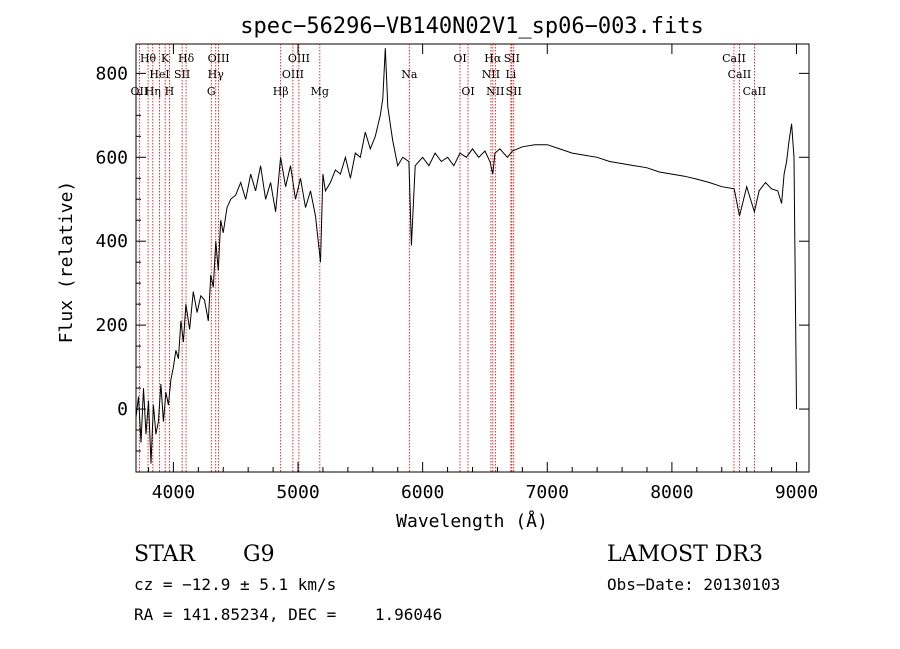 The width and height of the screenshot is (900, 649). Describe the element at coordinates (510, 74) in the screenshot. I see `line-label: Li` at that location.